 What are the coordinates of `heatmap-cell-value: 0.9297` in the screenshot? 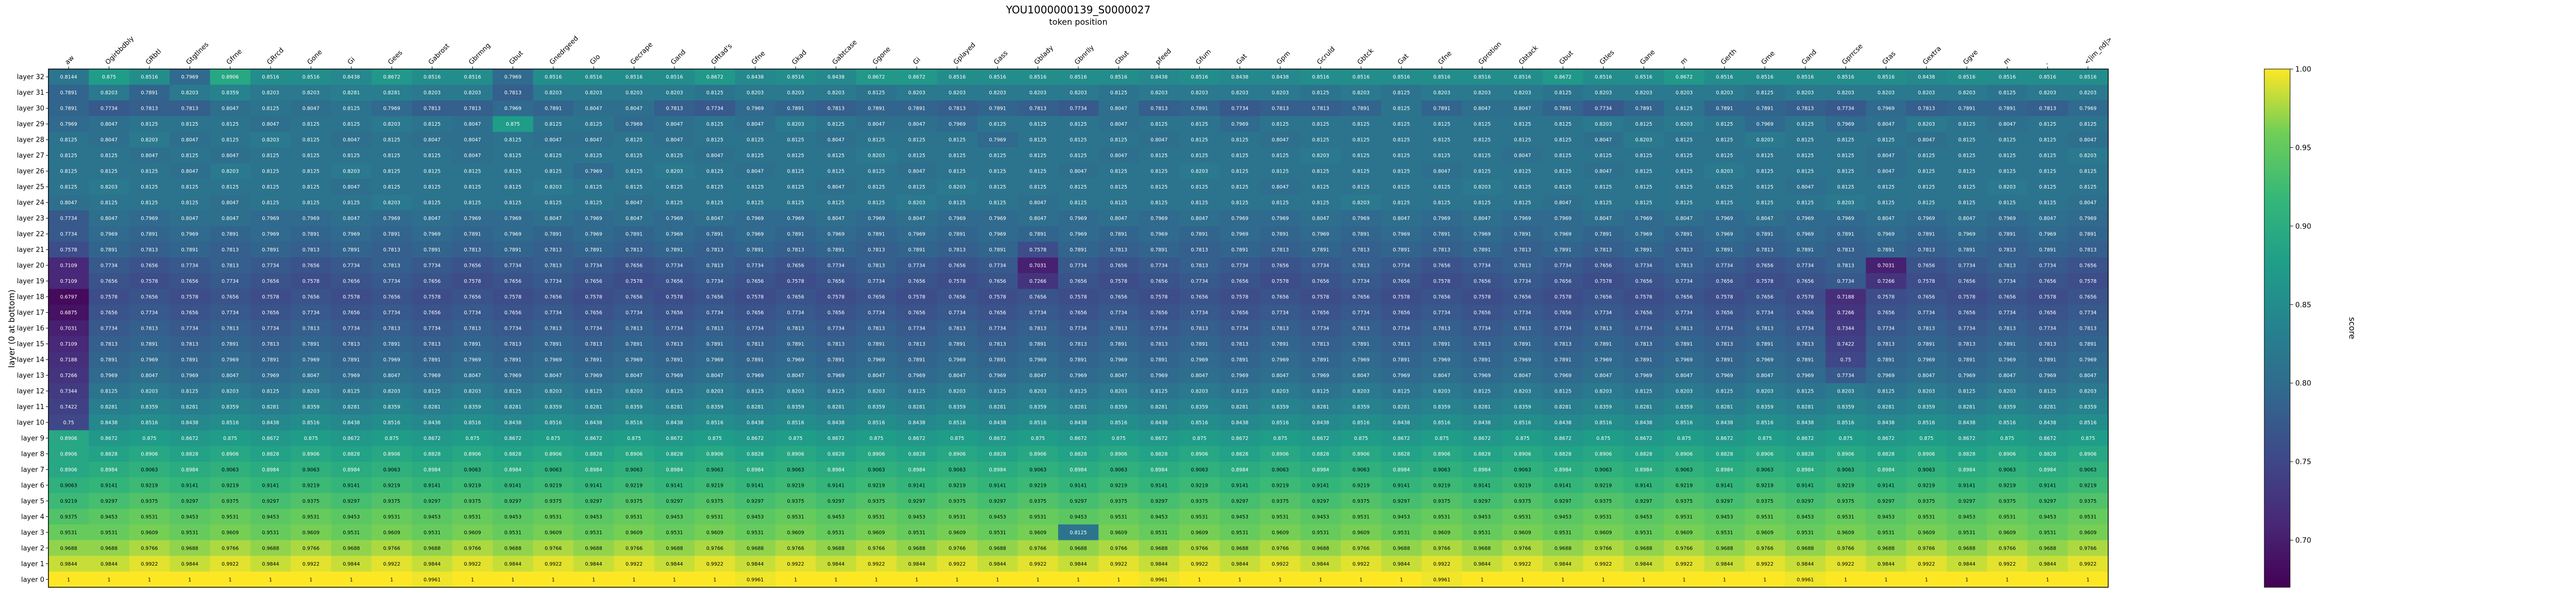 It's located at (916, 501).